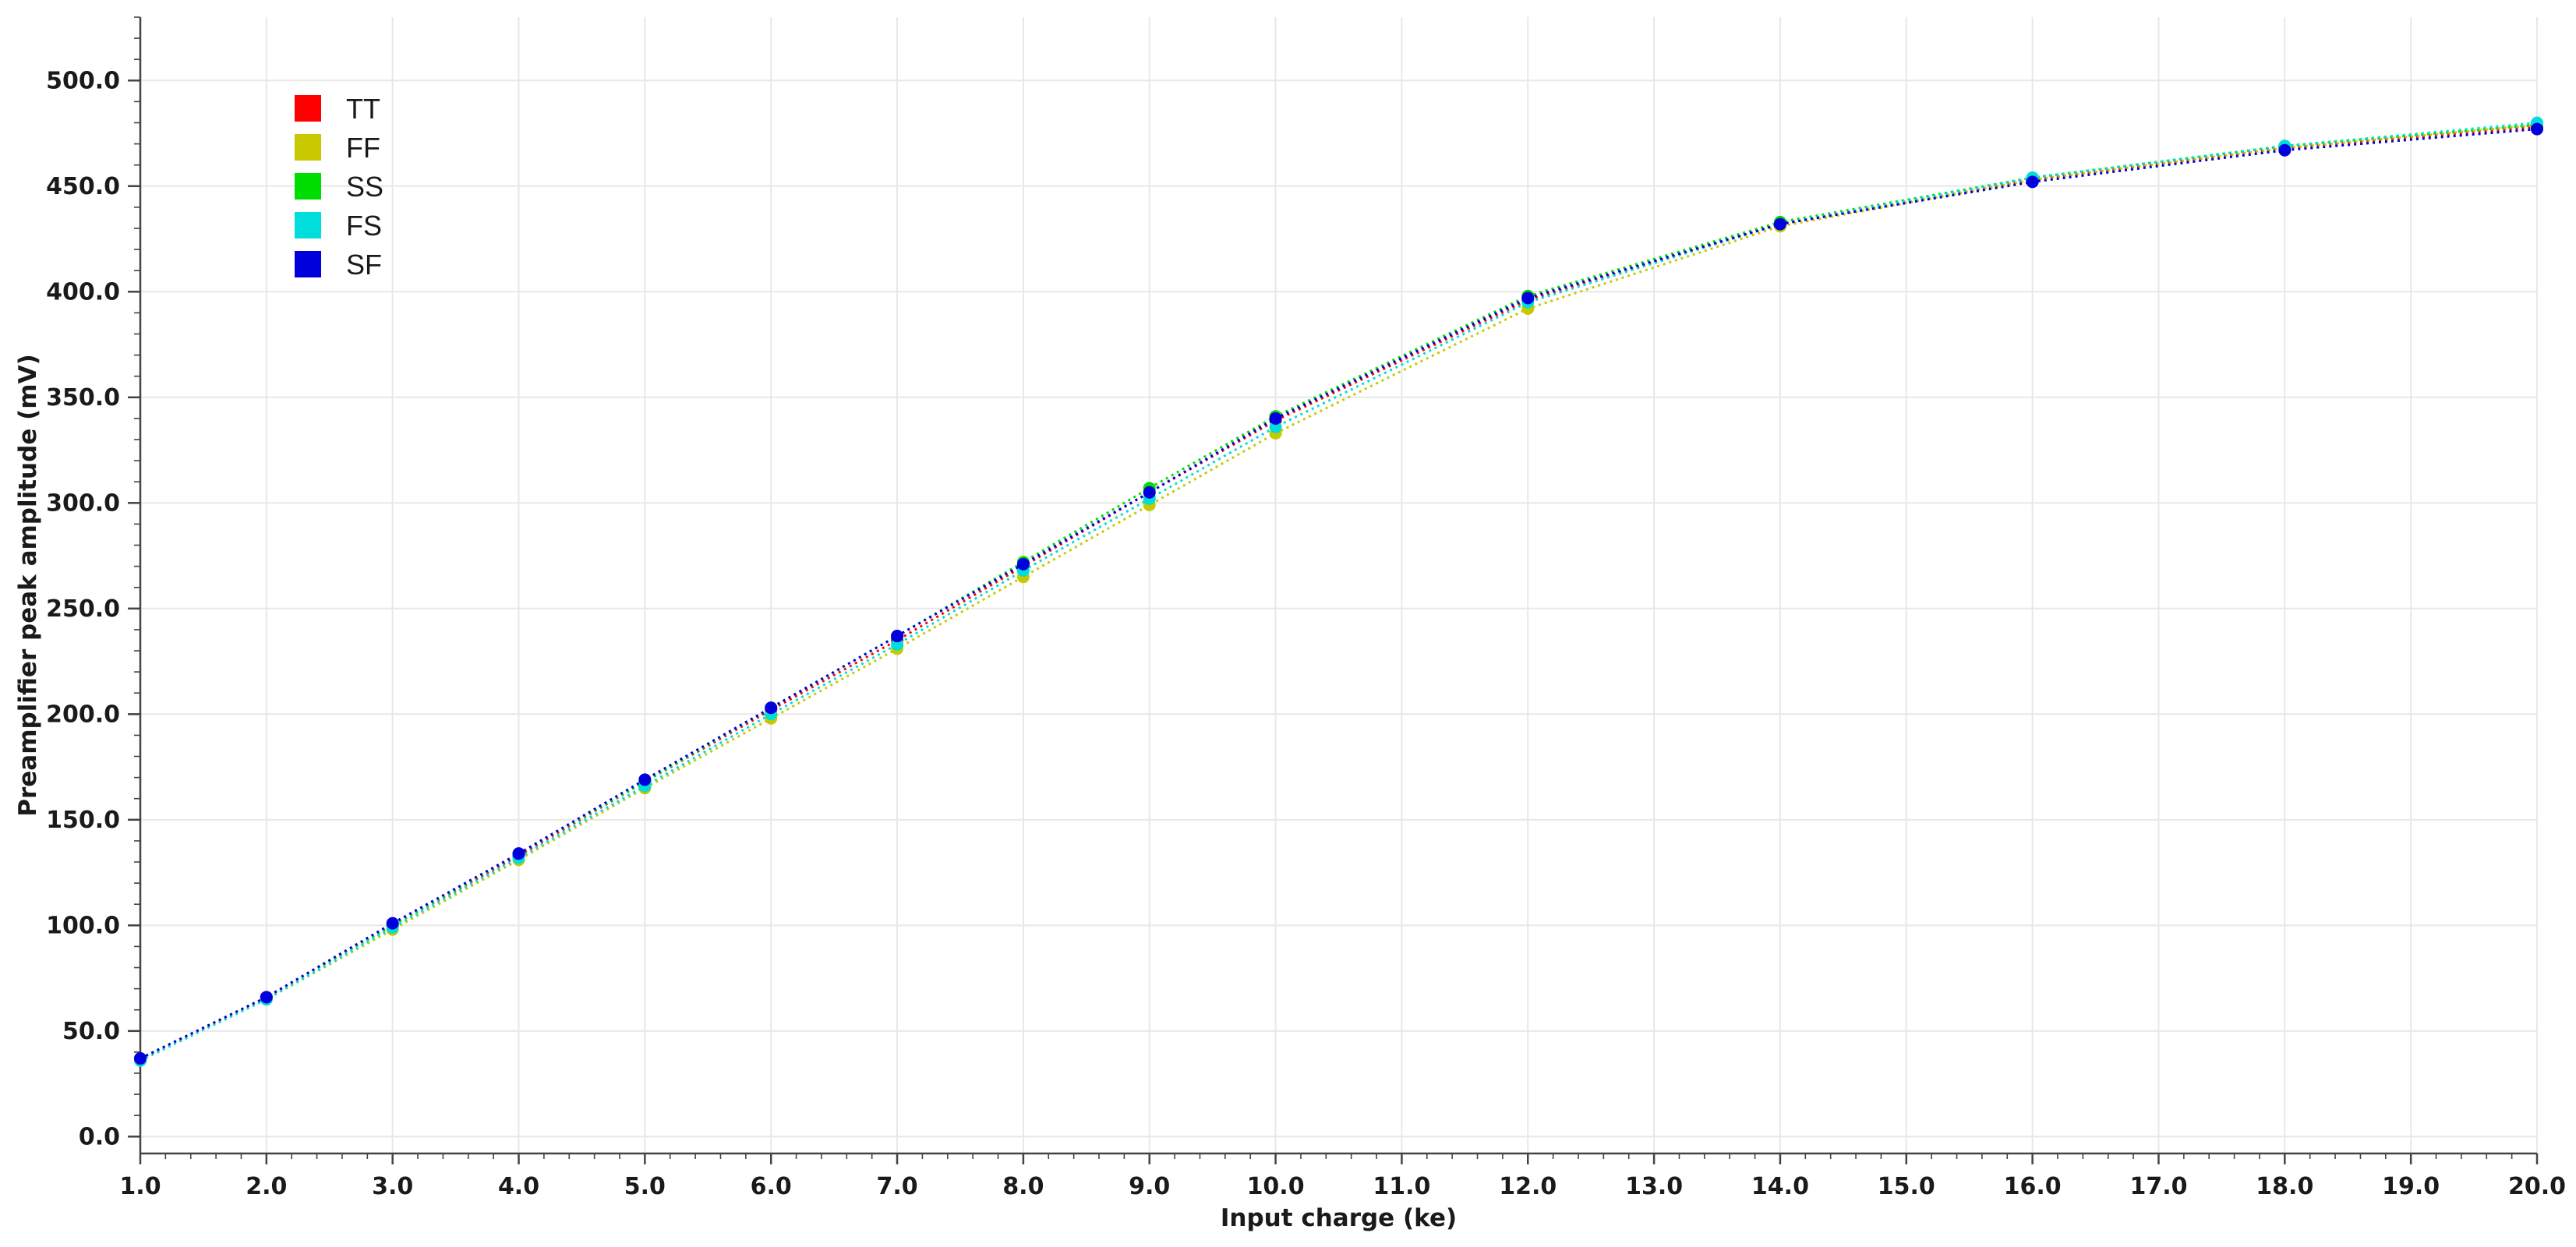 The width and height of the screenshot is (2576, 1247). What do you see at coordinates (140, 1187) in the screenshot?
I see `x-tick-label: 1.0` at bounding box center [140, 1187].